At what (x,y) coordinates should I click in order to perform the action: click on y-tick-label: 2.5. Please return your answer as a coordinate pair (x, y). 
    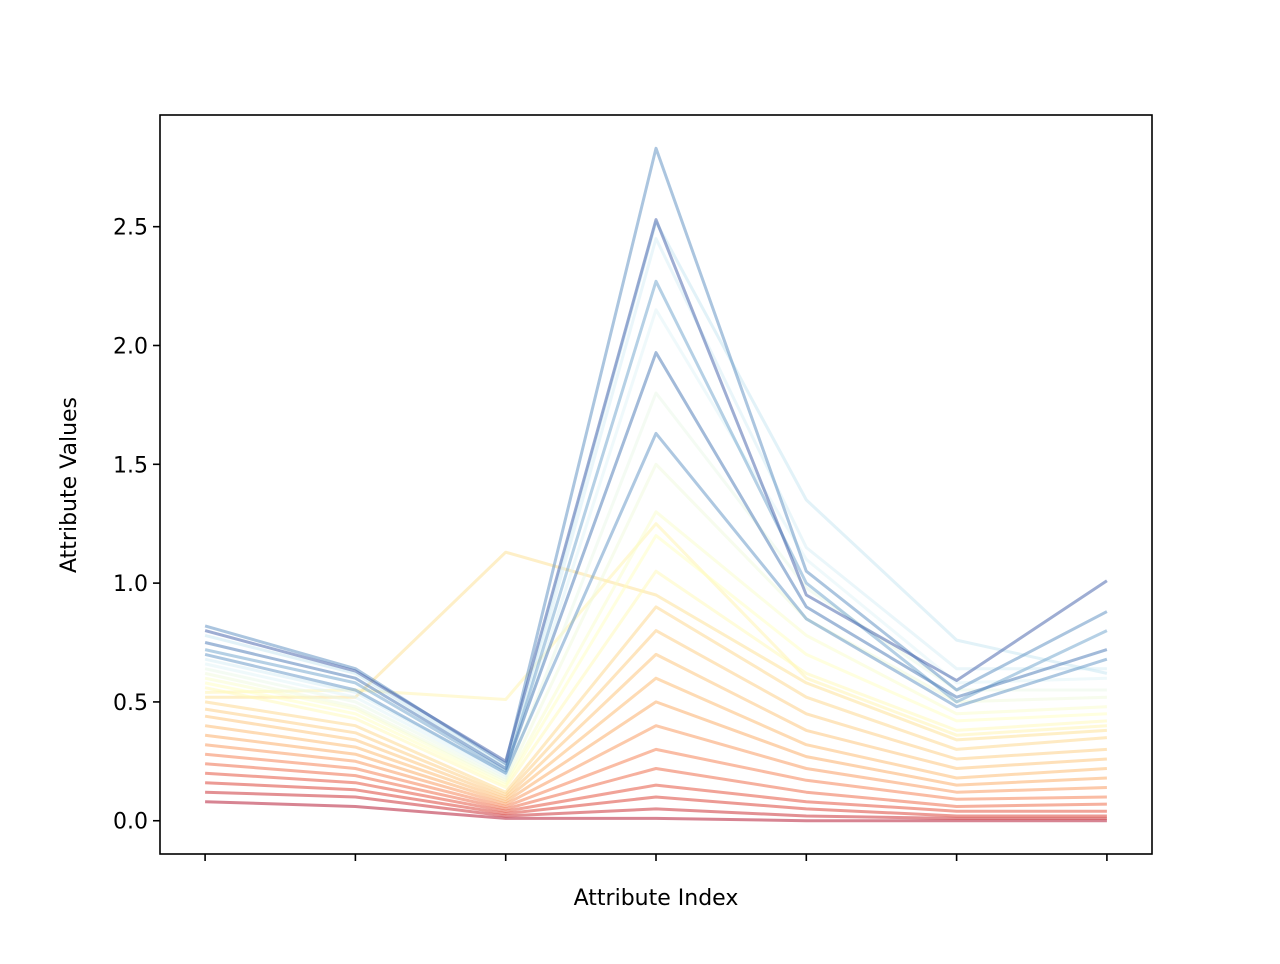
    Looking at the image, I should click on (130, 228).